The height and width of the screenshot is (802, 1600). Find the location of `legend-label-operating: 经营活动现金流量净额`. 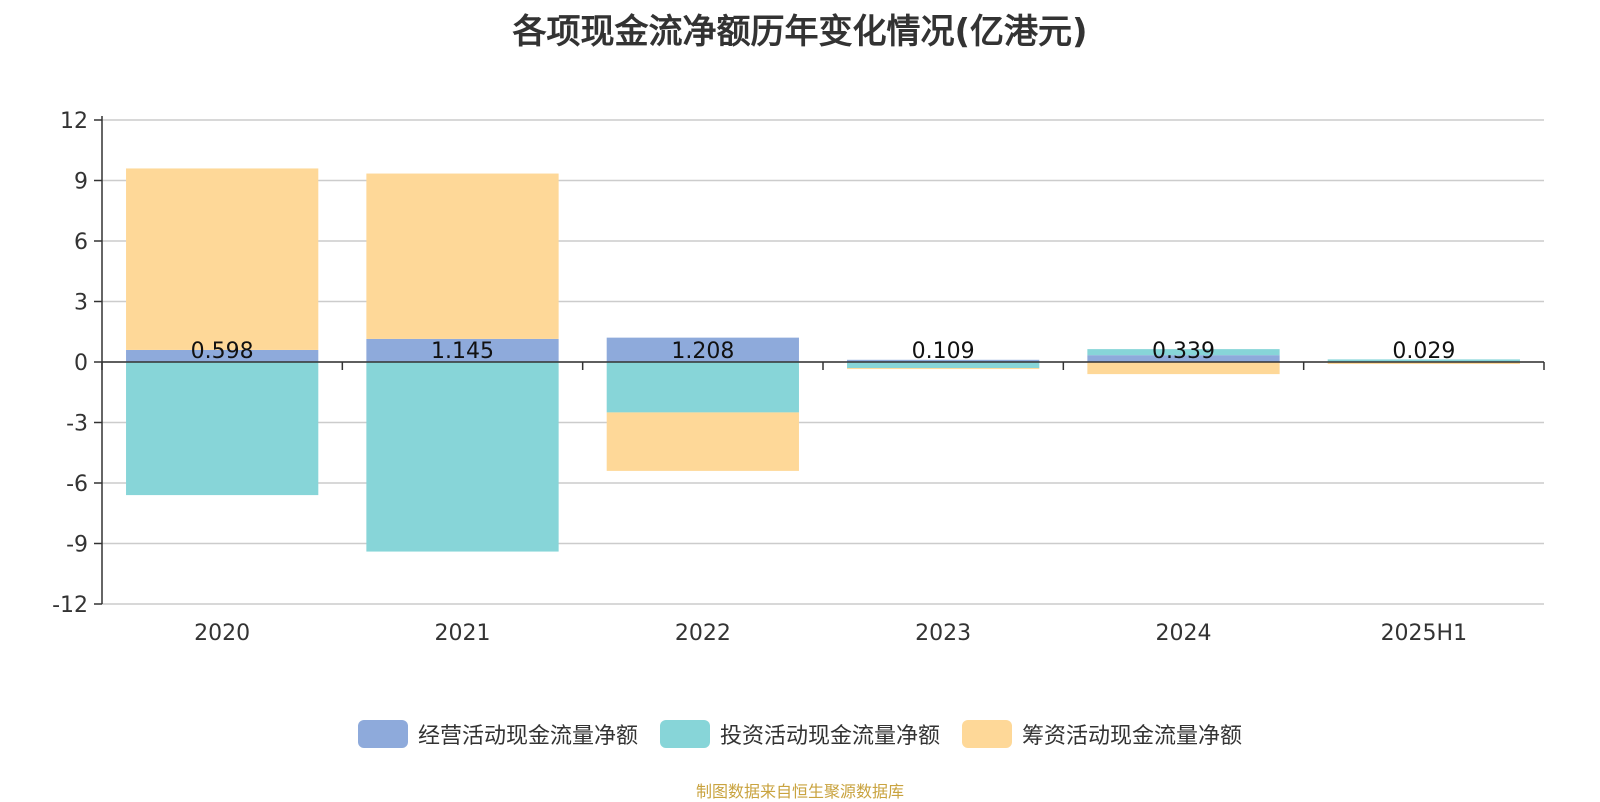

legend-label-operating: 经营活动现金流量净额 is located at coordinates (527, 736).